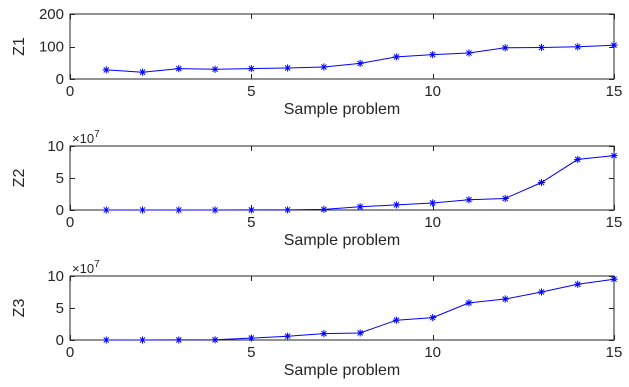 The image size is (629, 387). Describe the element at coordinates (19, 46) in the screenshot. I see `y-axis-label: Z1` at that location.